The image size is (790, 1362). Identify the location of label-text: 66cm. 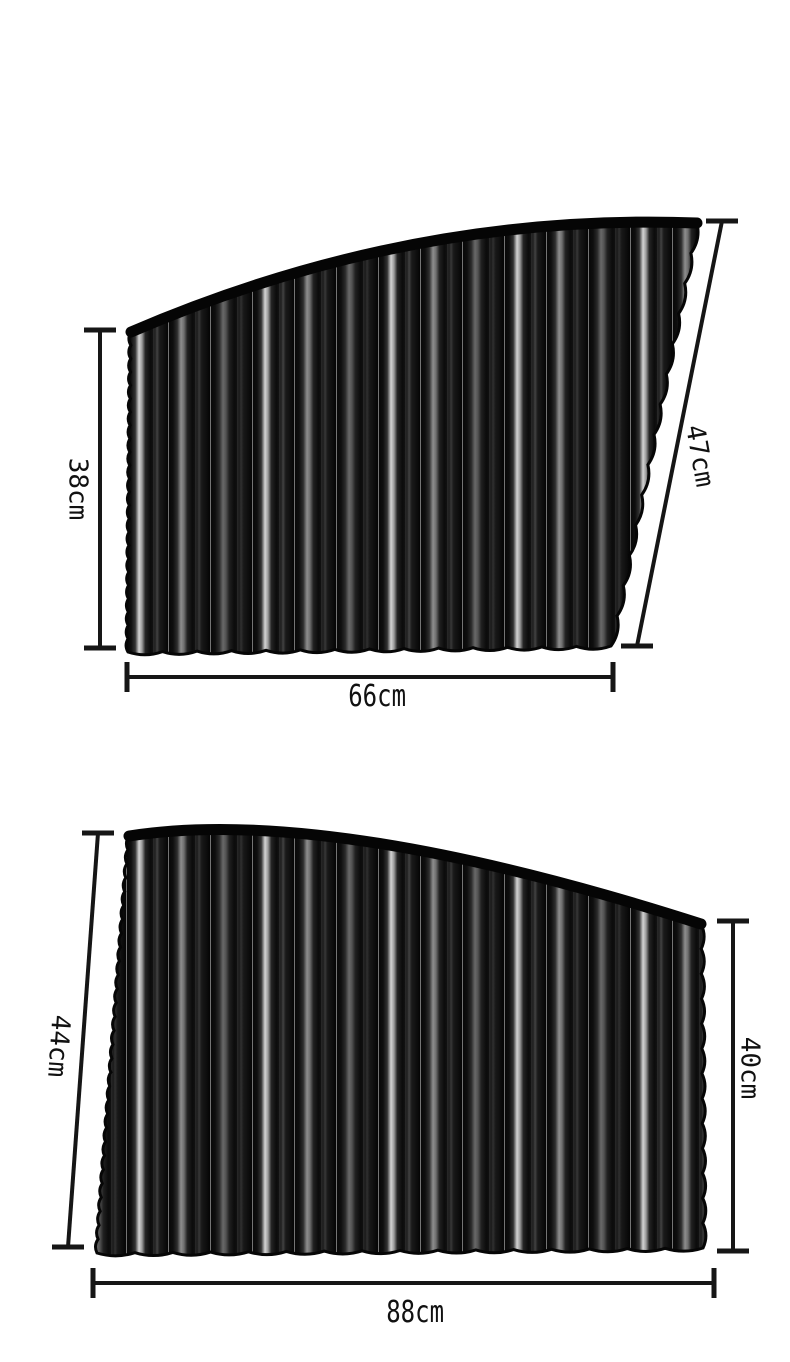
(377, 696).